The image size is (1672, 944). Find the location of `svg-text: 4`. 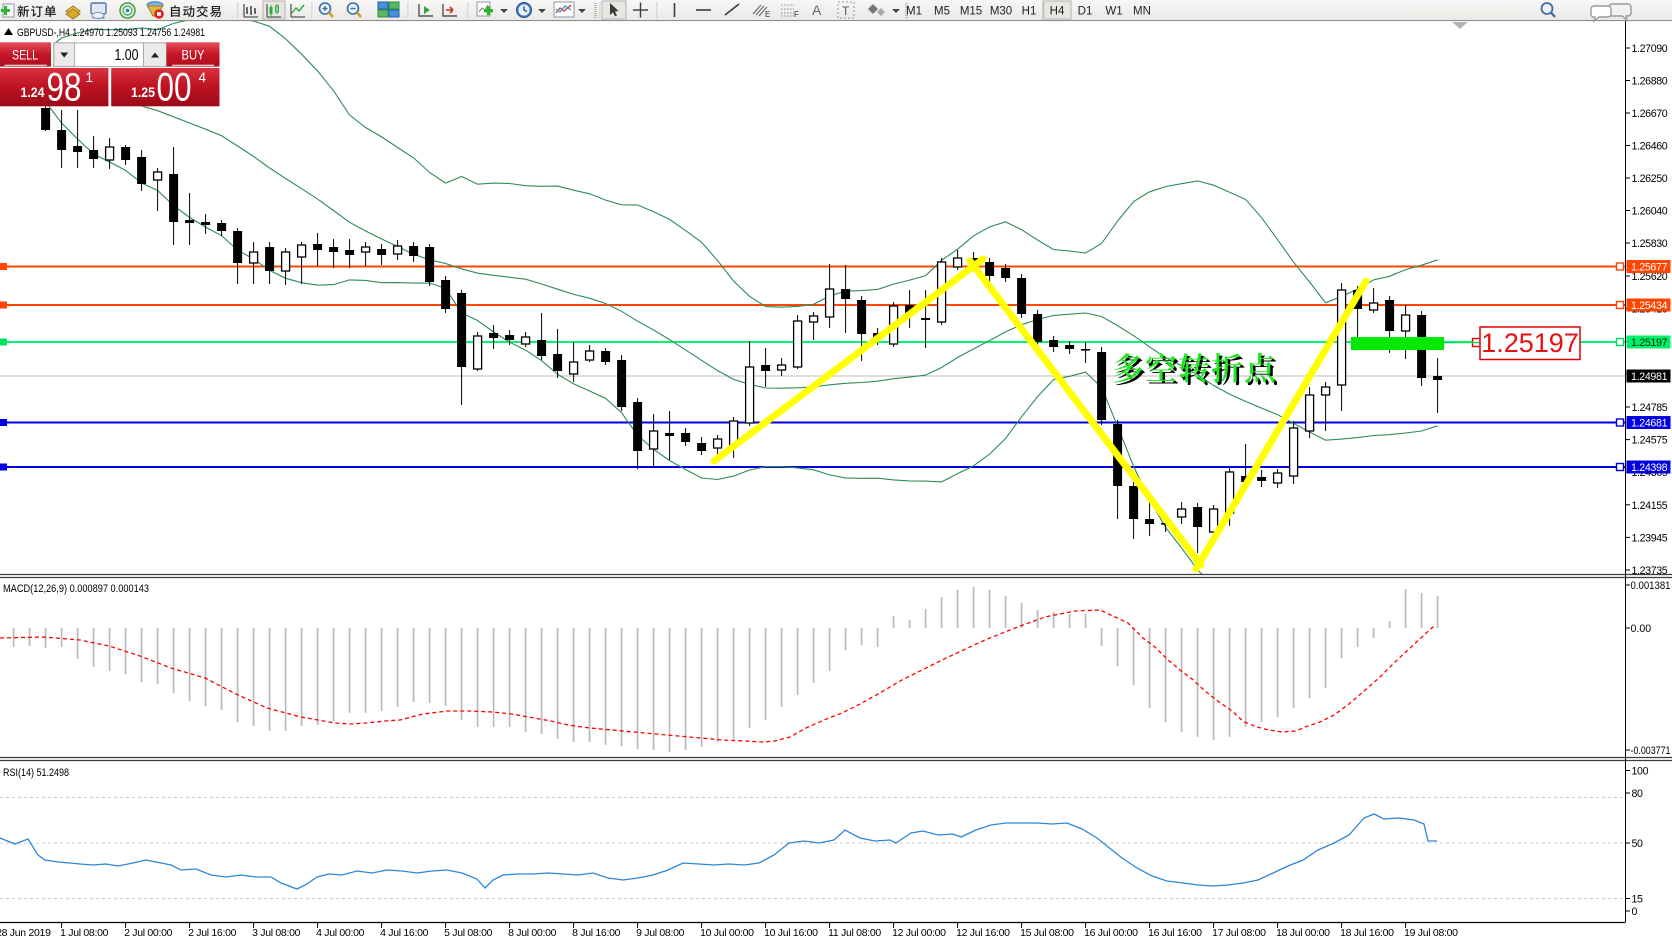

svg-text: 4 is located at coordinates (203, 77).